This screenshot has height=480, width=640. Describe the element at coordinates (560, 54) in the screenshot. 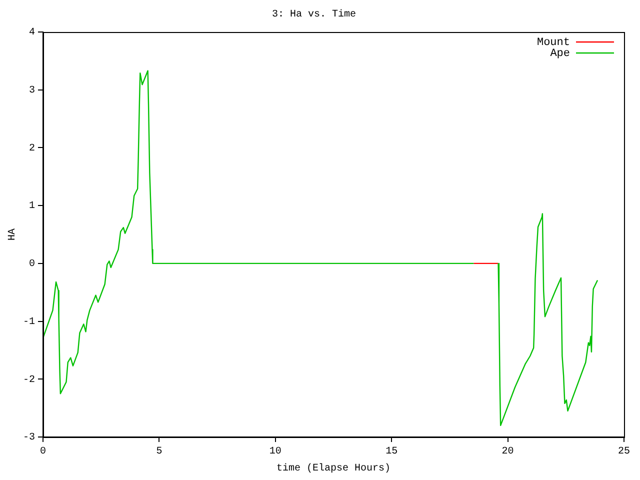

I see `legend-label: Ape` at that location.